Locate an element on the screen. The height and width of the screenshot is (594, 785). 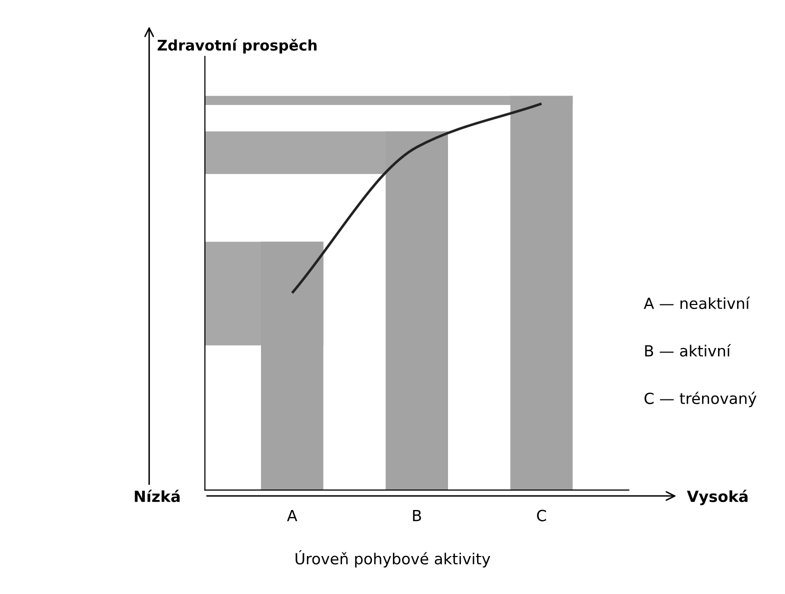
text: Vysoká is located at coordinates (717, 498).